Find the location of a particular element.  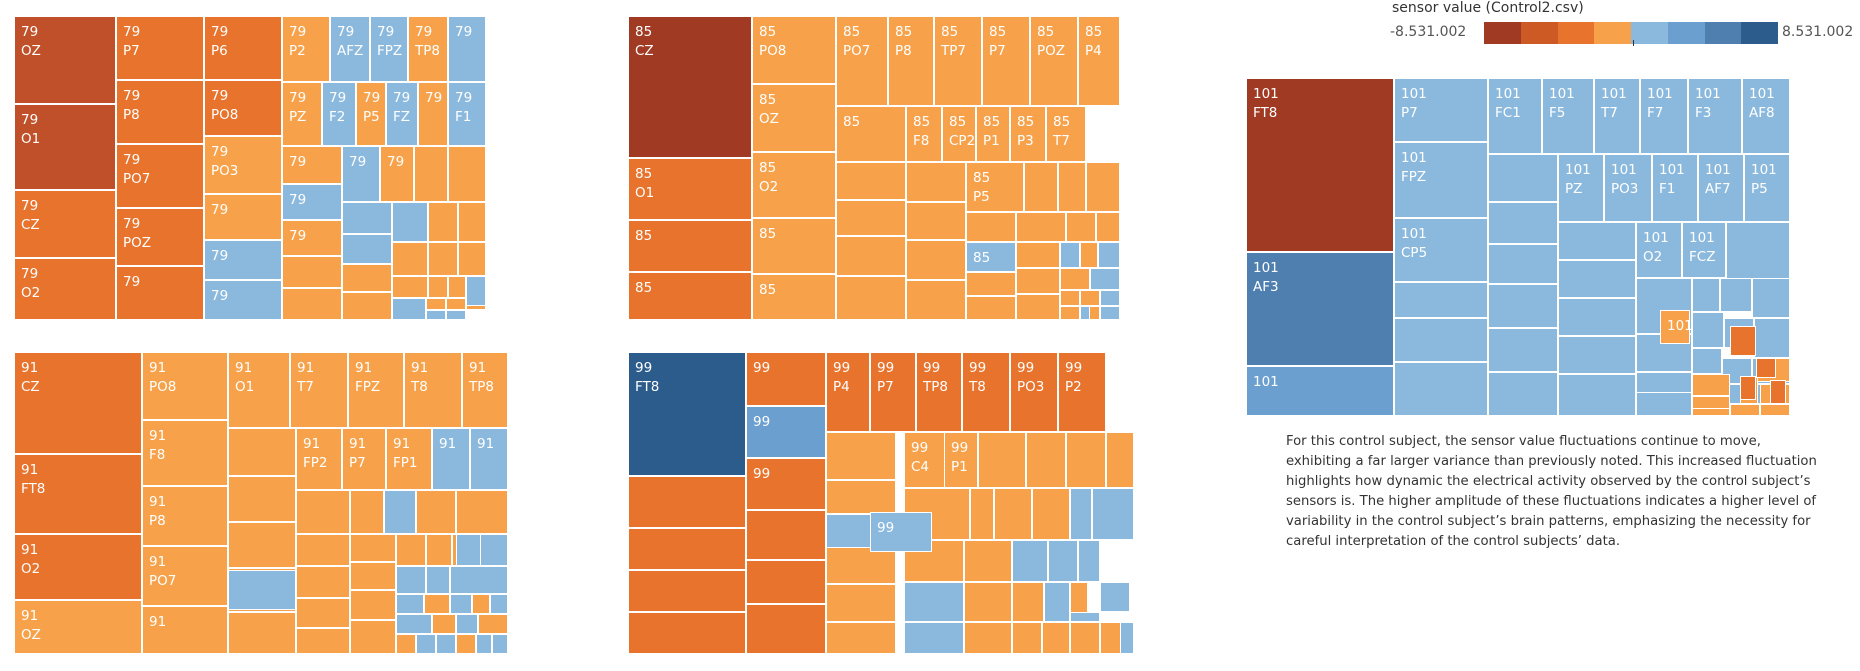

treemap-tile-f8: 85 F8 is located at coordinates (924, 134).